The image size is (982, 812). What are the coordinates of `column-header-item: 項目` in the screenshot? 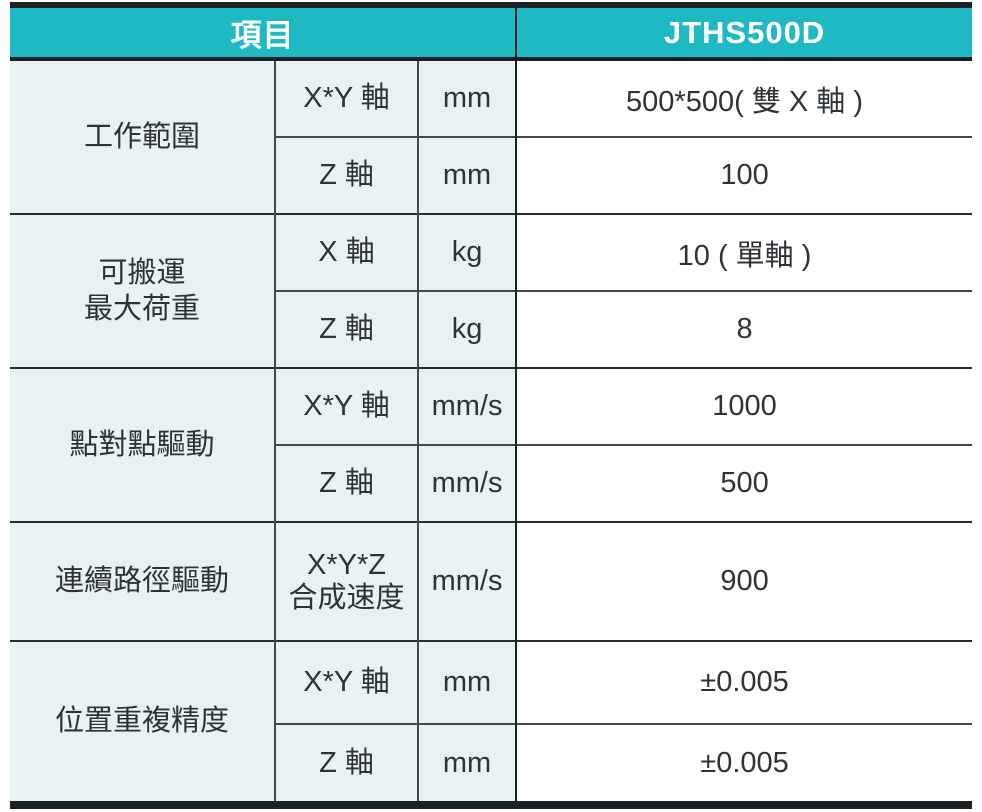 It's located at (263, 34).